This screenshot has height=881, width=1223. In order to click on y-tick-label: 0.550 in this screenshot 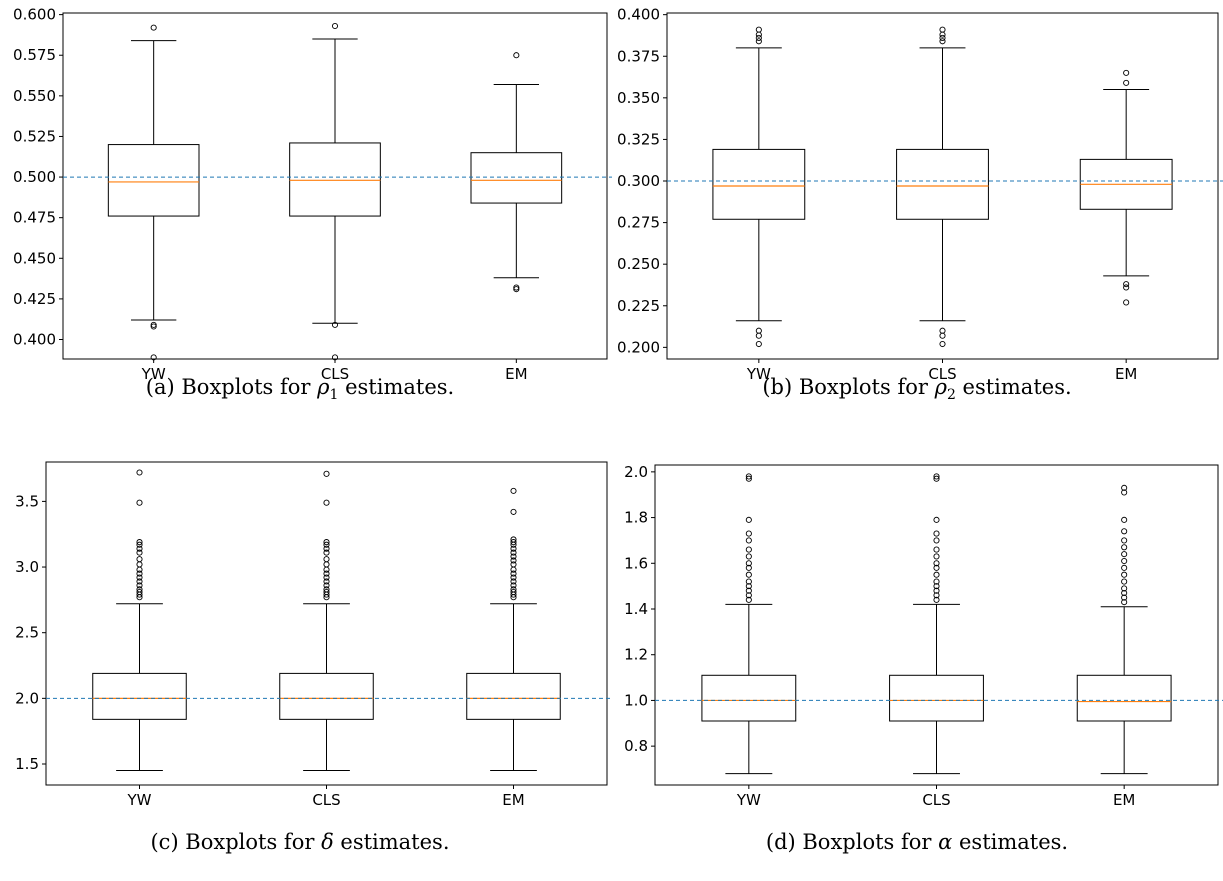, I will do `click(34, 96)`.